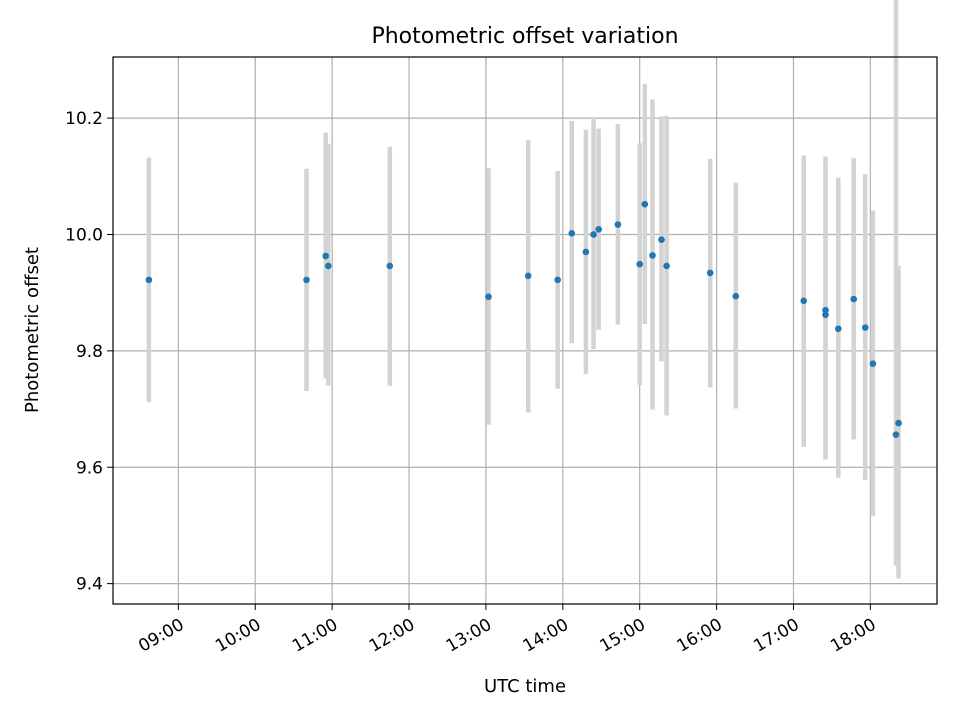 The image size is (960, 720). Describe the element at coordinates (32, 330) in the screenshot. I see `y-axis-label: Photometric offset` at that location.